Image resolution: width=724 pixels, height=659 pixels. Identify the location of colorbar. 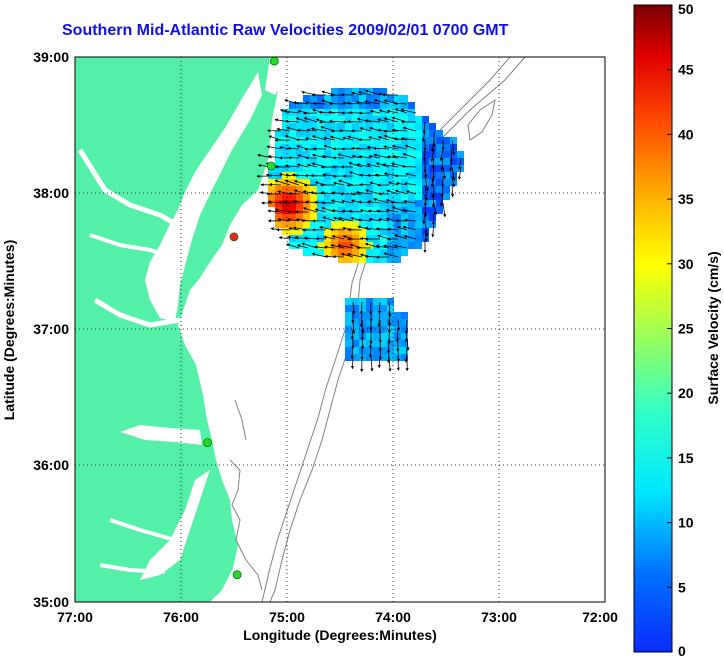
(653, 328).